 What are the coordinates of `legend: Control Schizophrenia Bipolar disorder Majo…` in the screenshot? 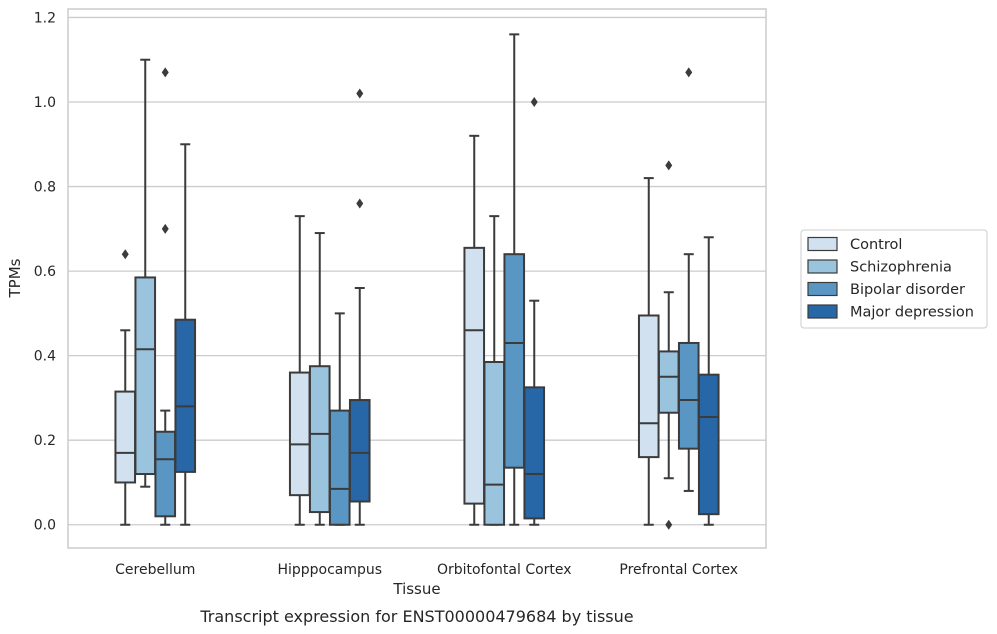 It's located at (894, 279).